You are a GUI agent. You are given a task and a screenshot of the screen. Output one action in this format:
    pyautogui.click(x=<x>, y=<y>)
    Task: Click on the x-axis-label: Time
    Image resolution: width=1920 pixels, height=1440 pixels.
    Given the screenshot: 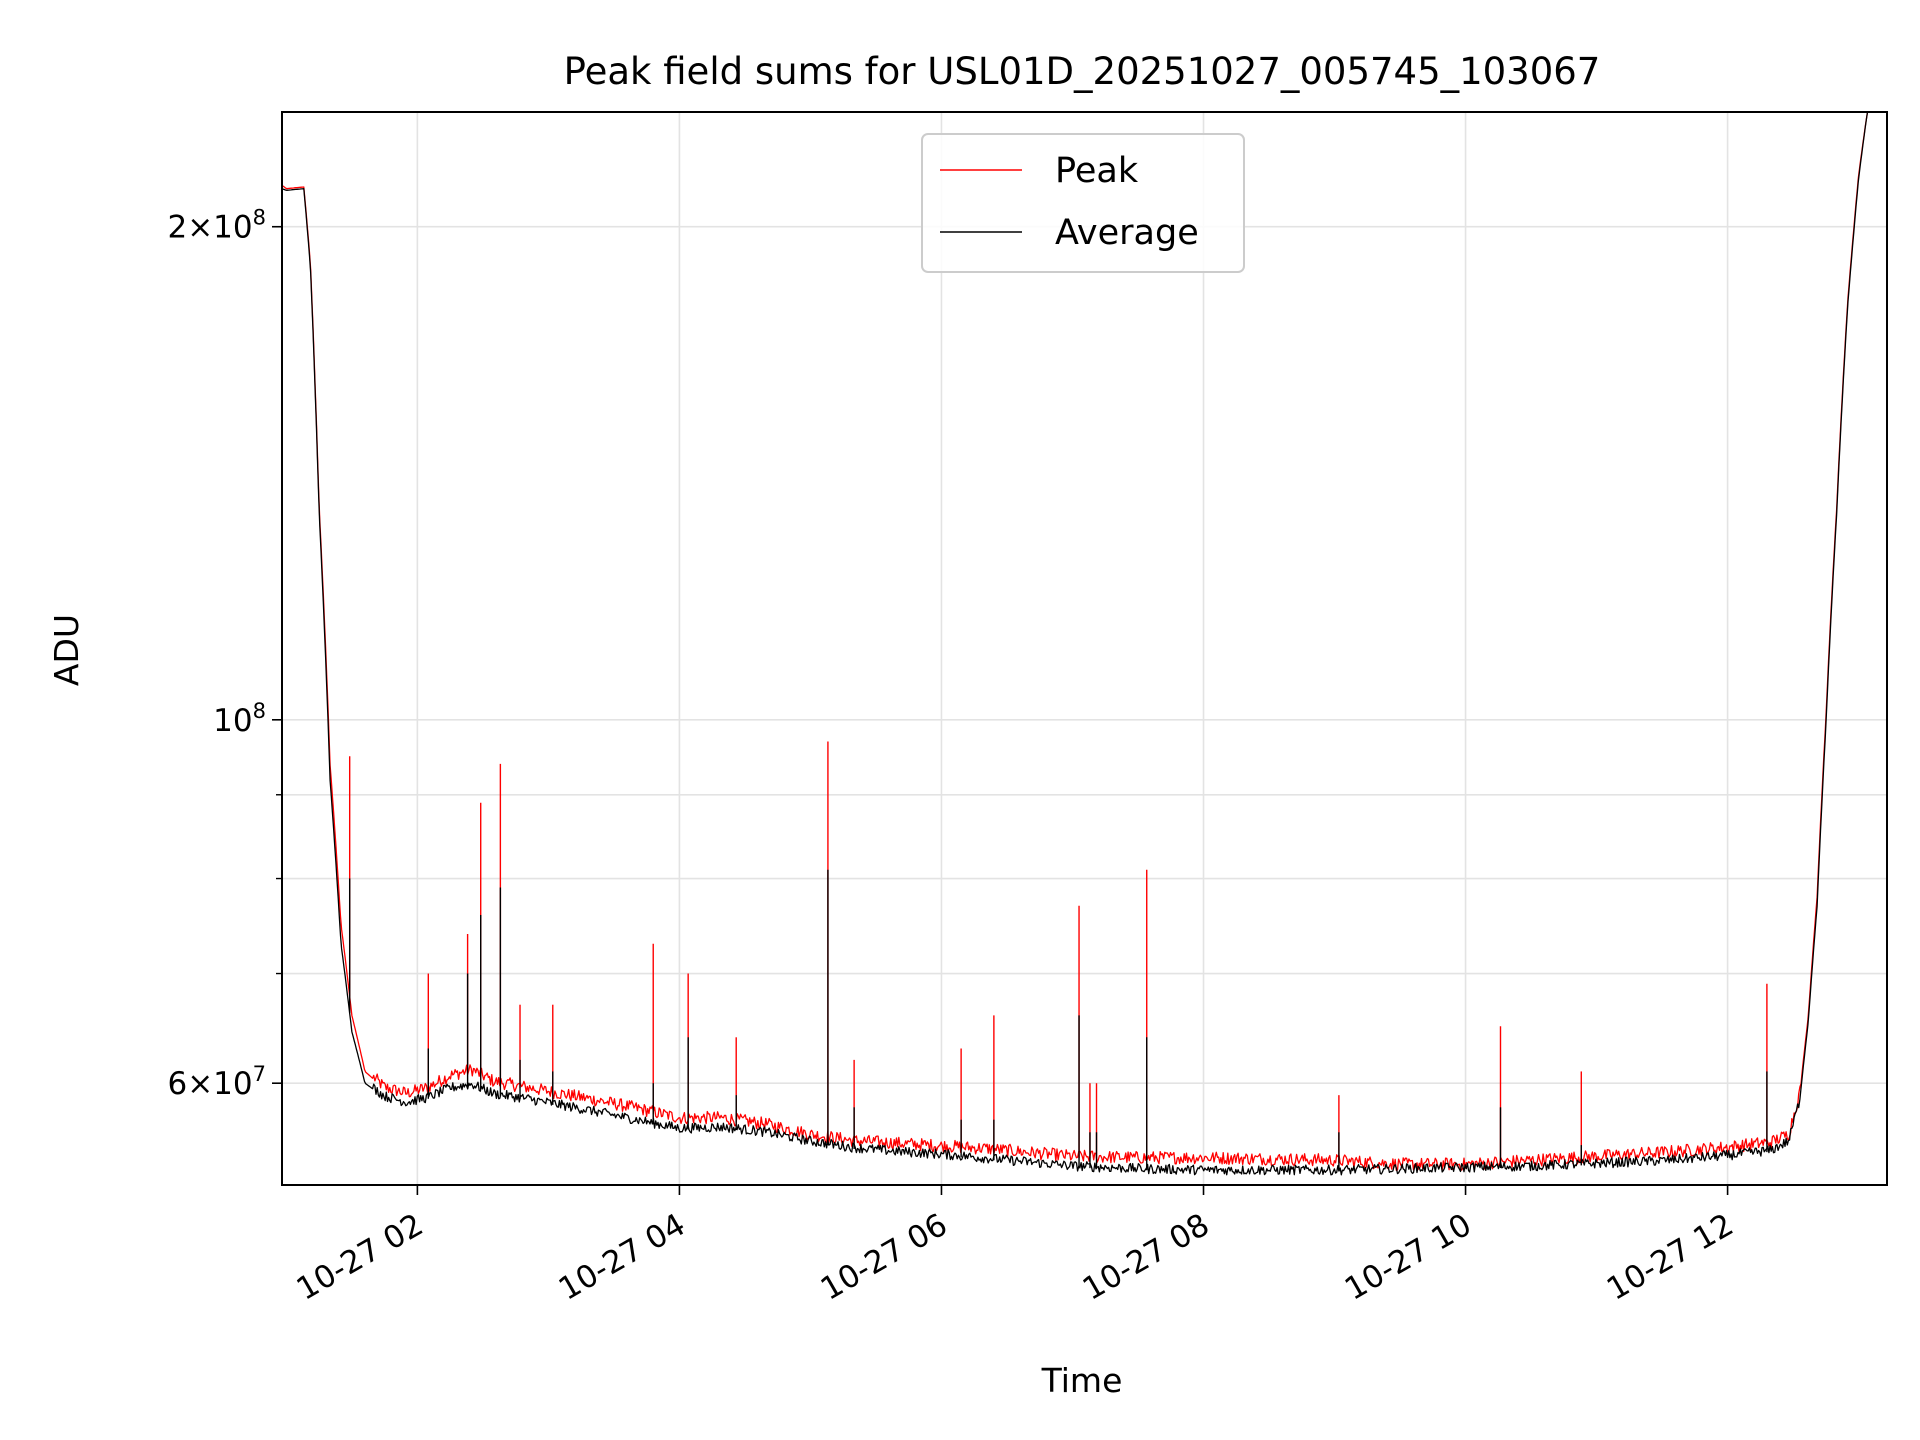 What is the action you would take?
    pyautogui.click(x=1082, y=1380)
    